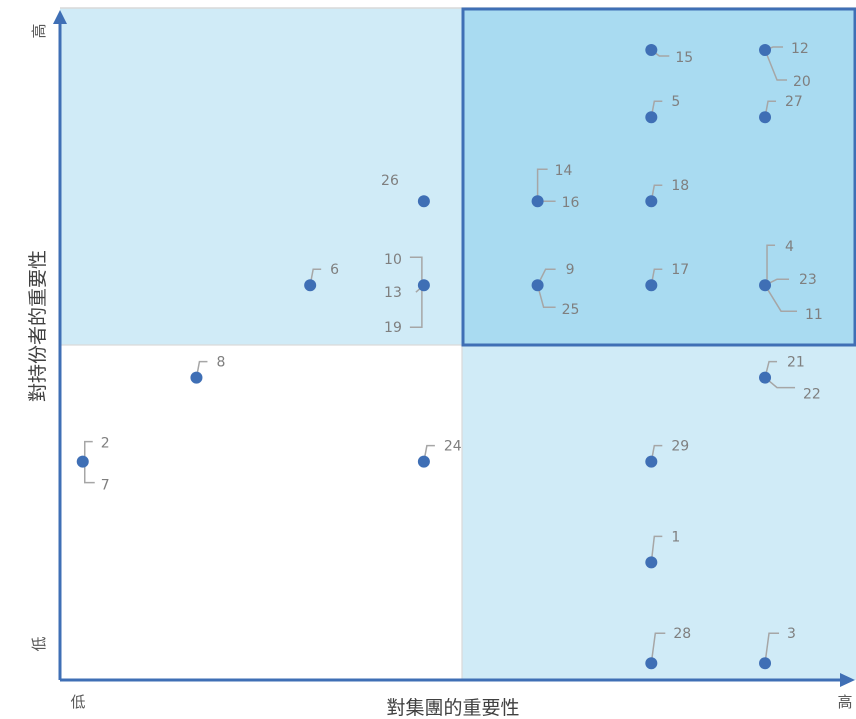 The width and height of the screenshot is (856, 719). Describe the element at coordinates (684, 58) in the screenshot. I see `point-label: 15` at that location.